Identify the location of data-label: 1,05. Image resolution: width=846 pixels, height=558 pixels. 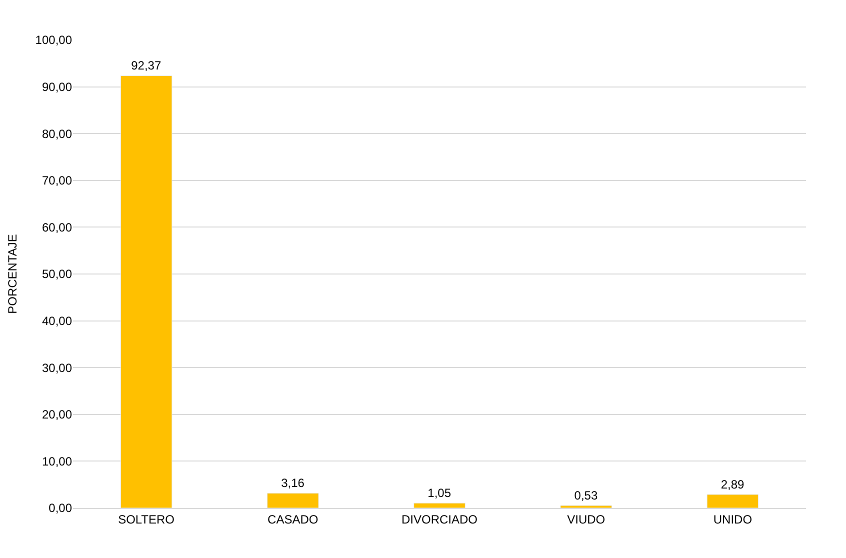
(440, 493).